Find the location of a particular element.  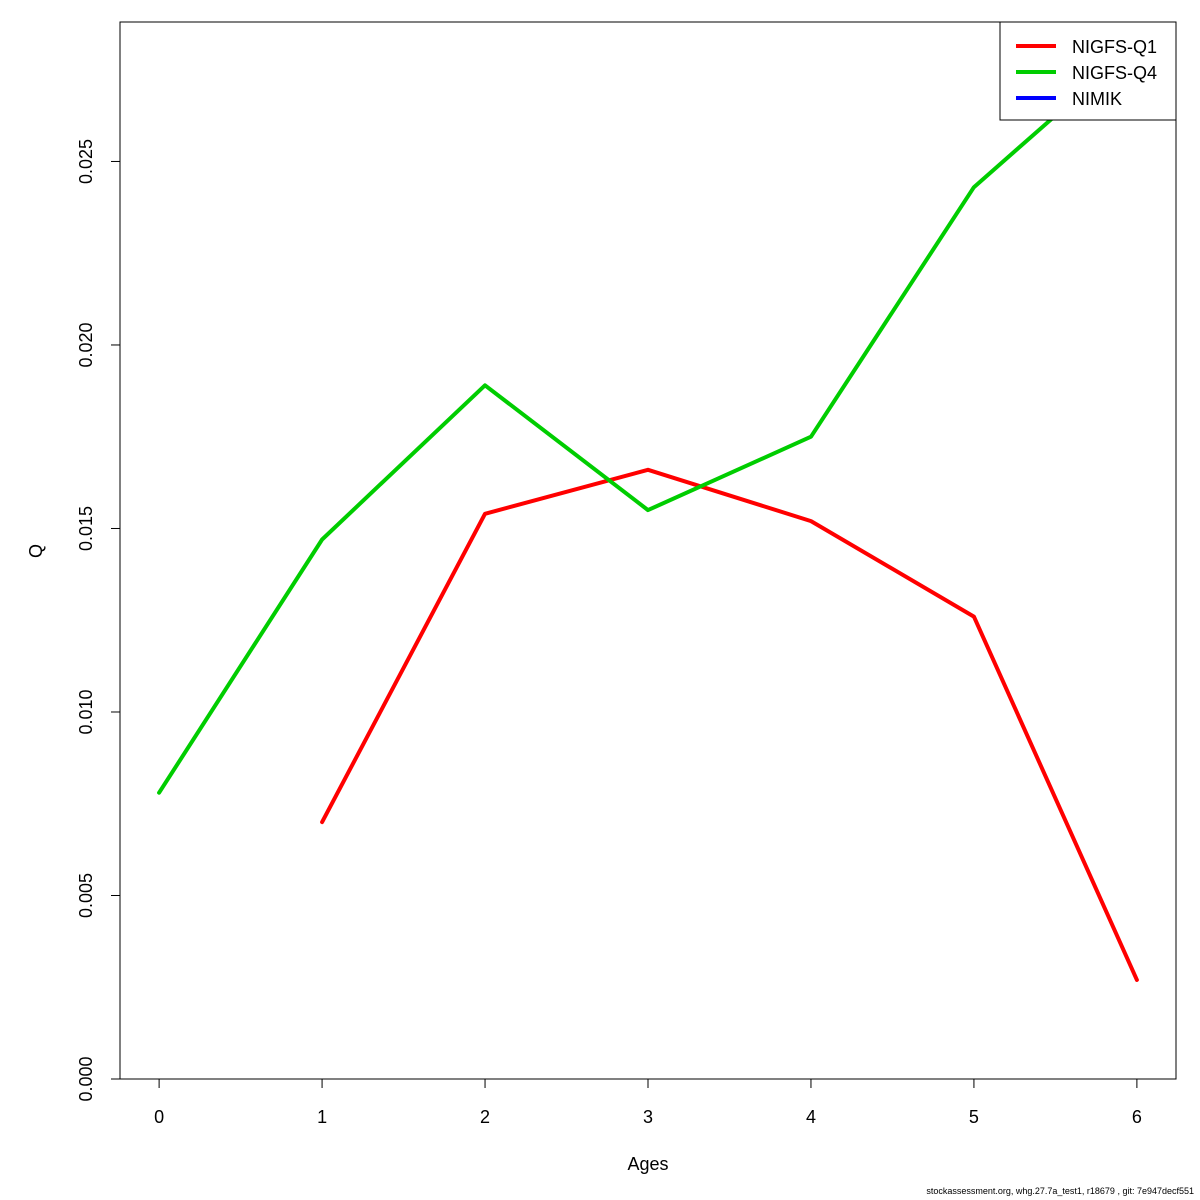

legend-label-nigfs-q1: NIGFS-Q1 is located at coordinates (1114, 47).